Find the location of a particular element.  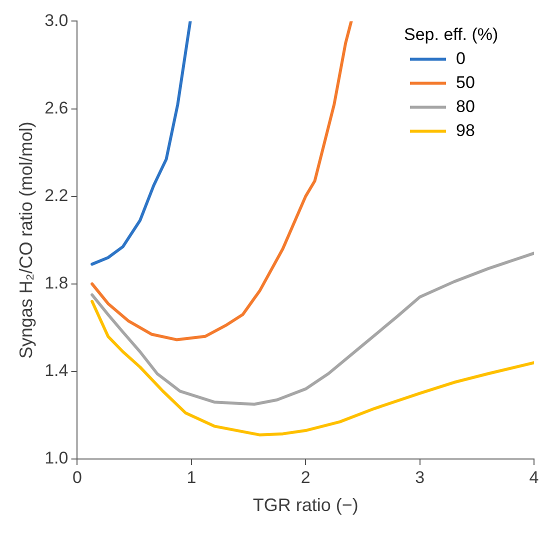

y-tick-label: 1.4 is located at coordinates (56, 370).